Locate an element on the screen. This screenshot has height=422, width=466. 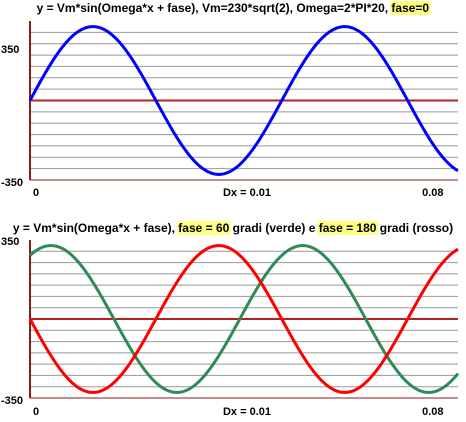
title-highlight: fase = 180 is located at coordinates (348, 228).